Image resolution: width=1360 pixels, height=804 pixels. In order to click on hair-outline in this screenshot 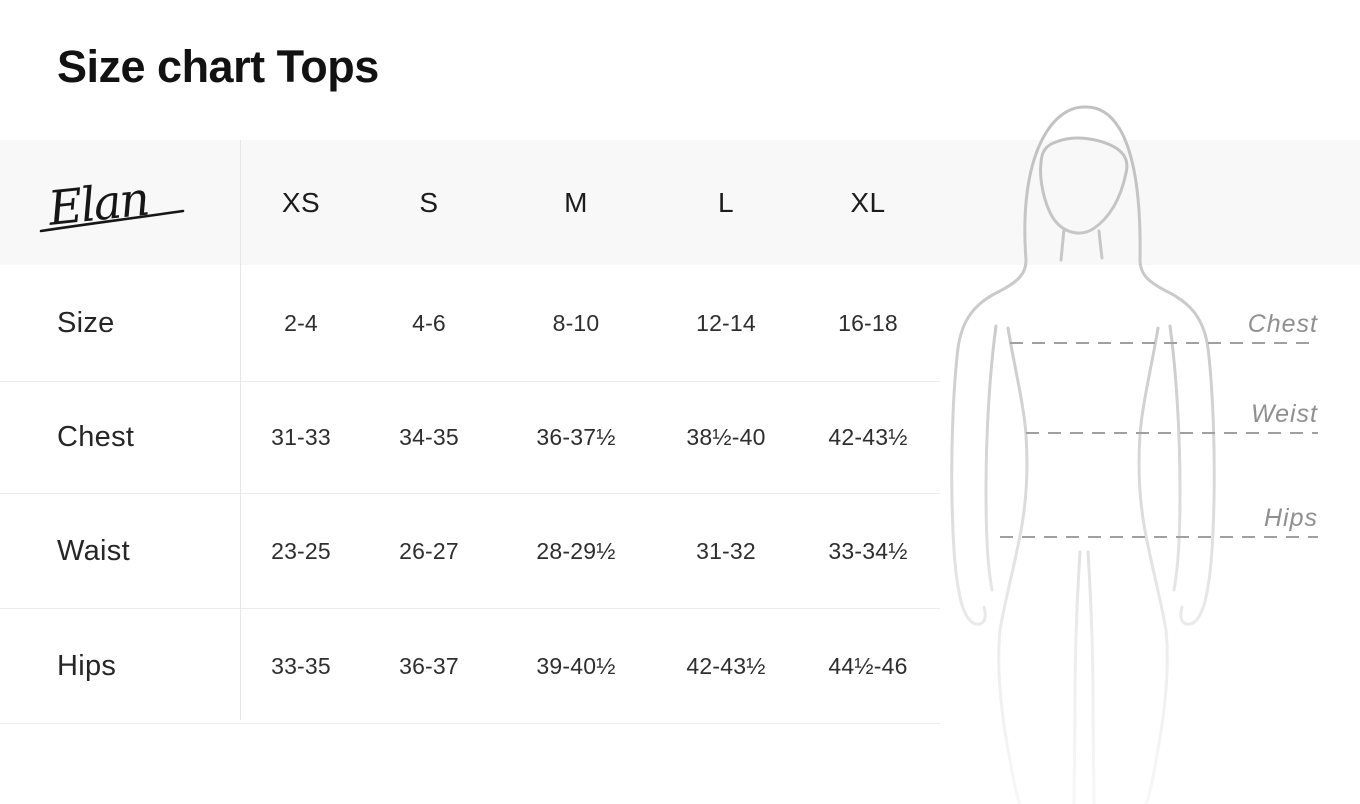, I will do `click(1082, 183)`.